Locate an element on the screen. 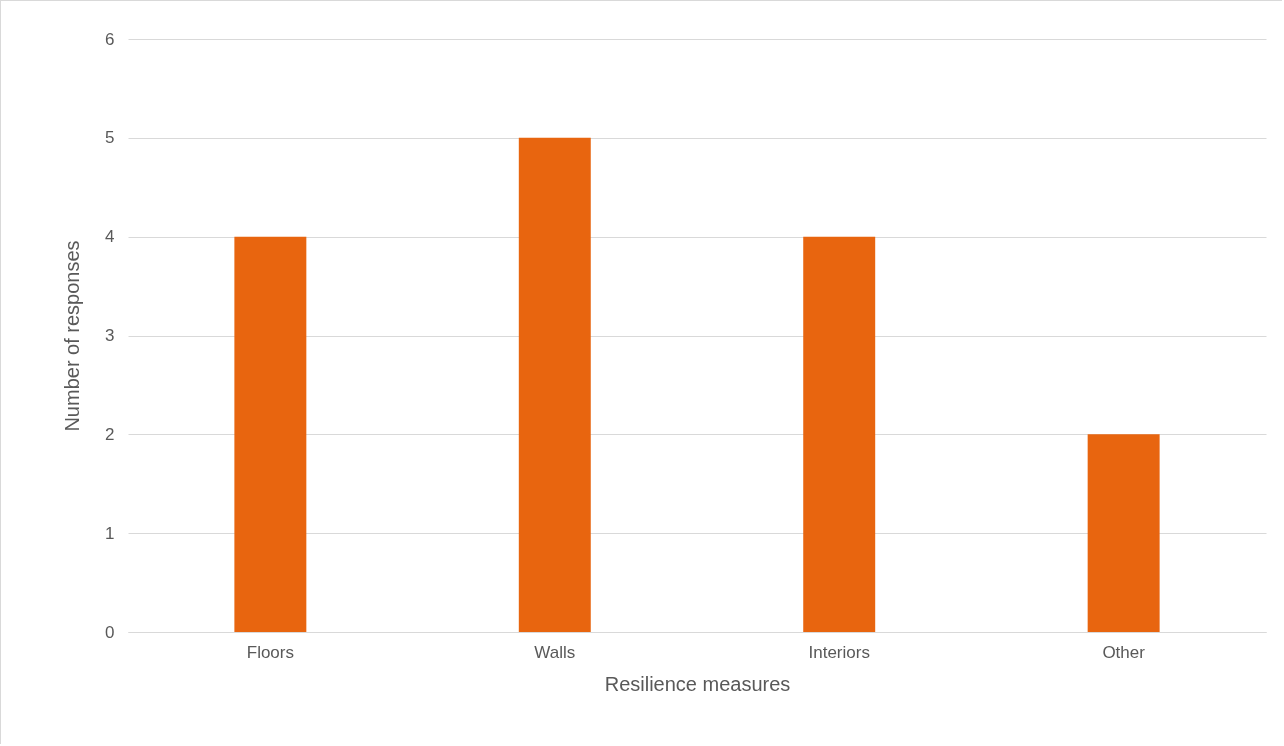 The width and height of the screenshot is (1284, 746). y-tick-label: 3 is located at coordinates (110, 335).